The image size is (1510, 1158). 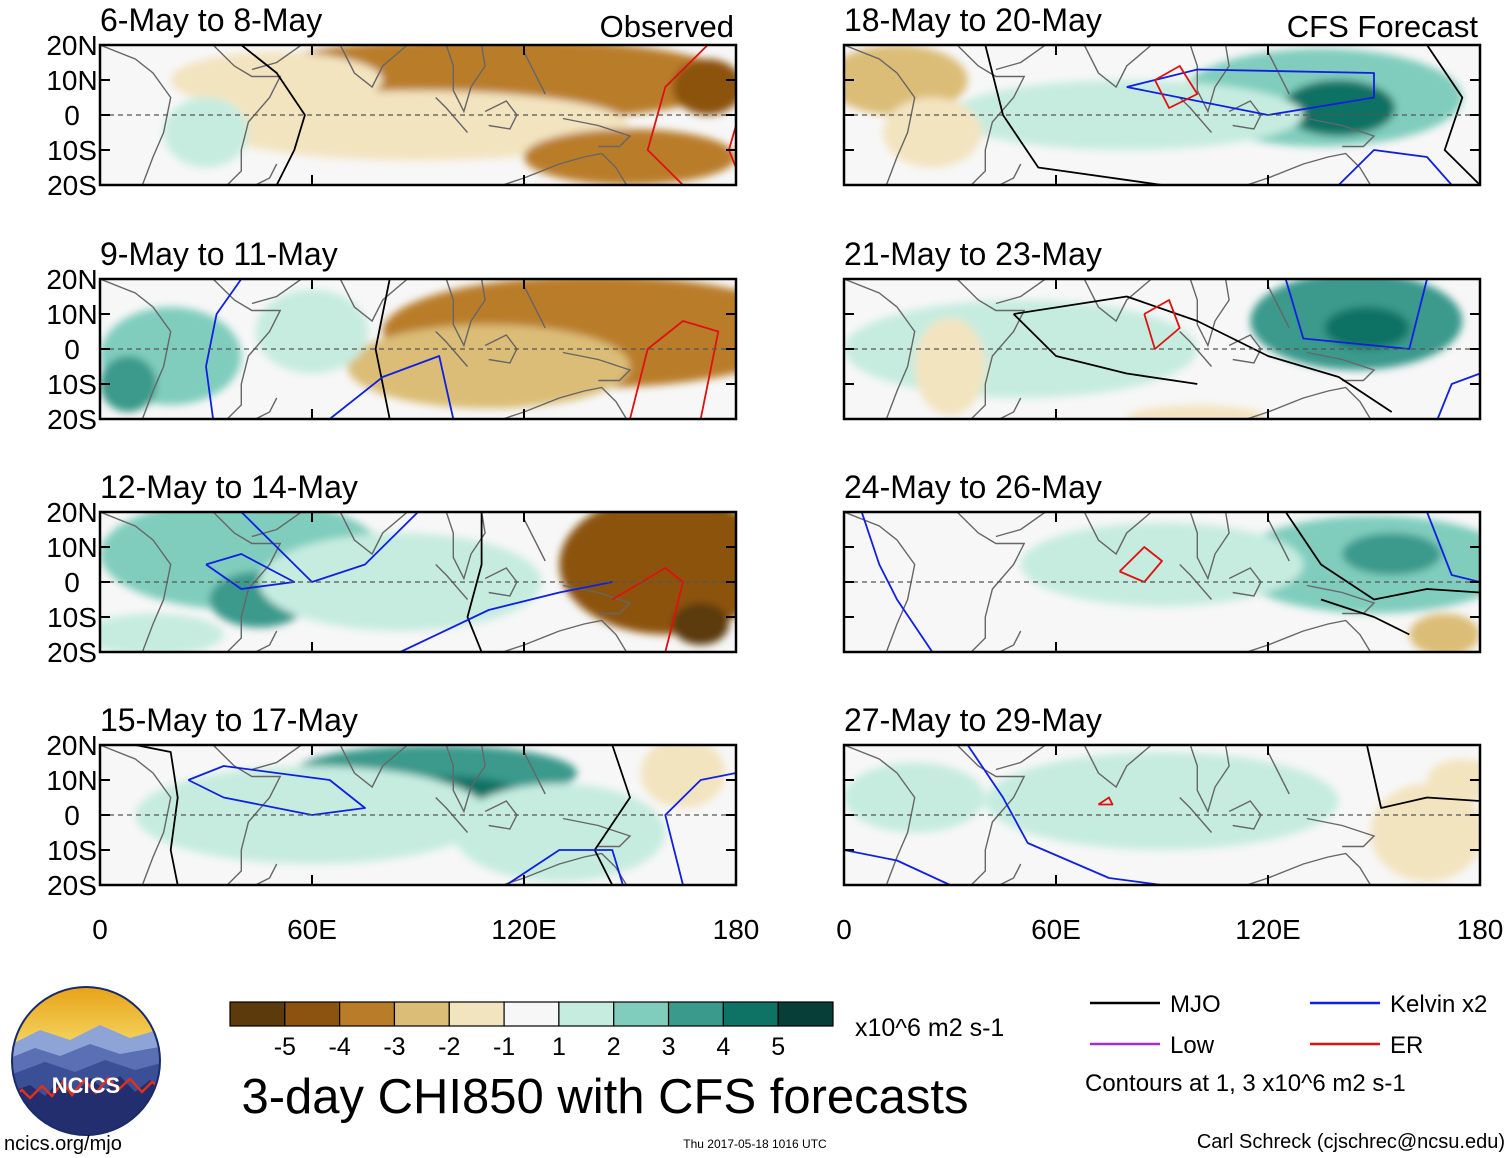 What do you see at coordinates (86, 1085) in the screenshot?
I see `logo-text: NCICS` at bounding box center [86, 1085].